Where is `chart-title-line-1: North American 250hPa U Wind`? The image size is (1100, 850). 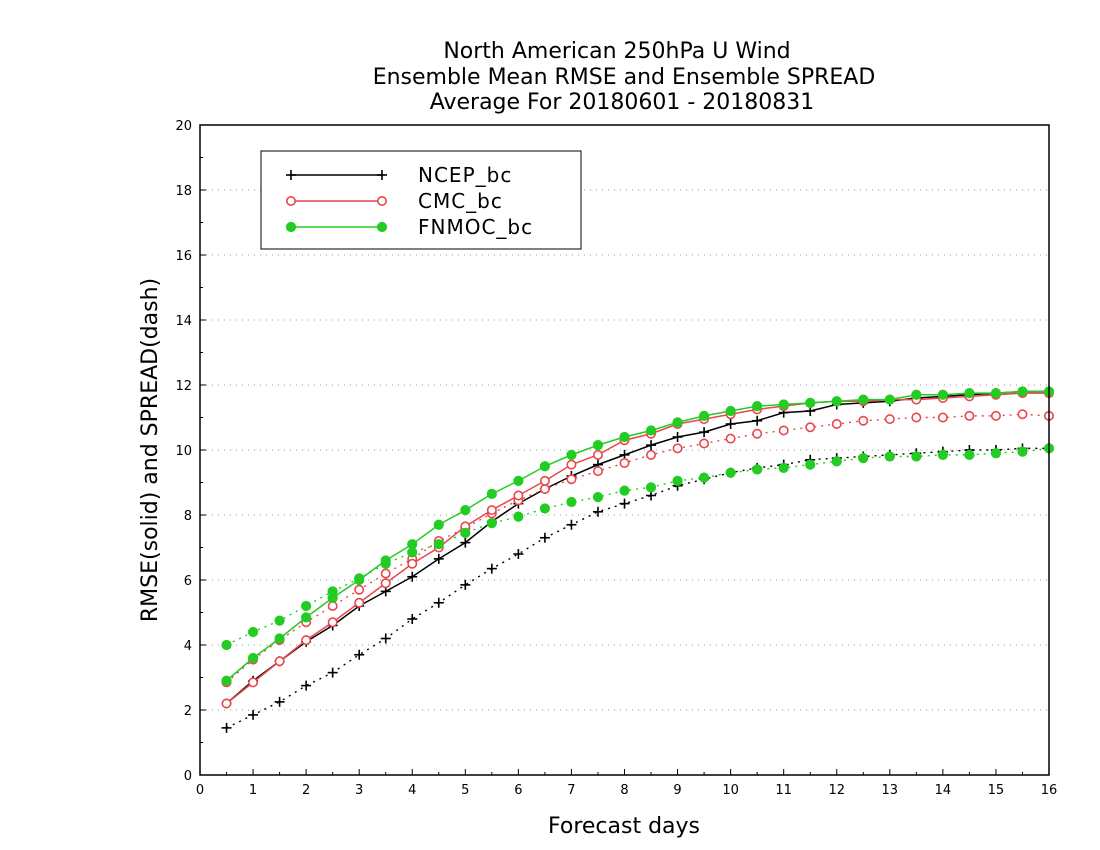
chart-title-line-1: North American 250hPa U Wind is located at coordinates (616, 51).